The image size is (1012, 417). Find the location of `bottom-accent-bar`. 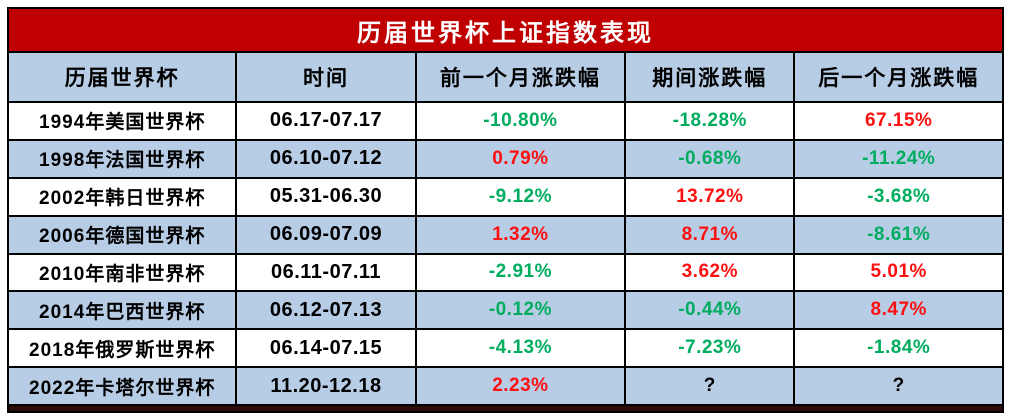

bottom-accent-bar is located at coordinates (505, 407).